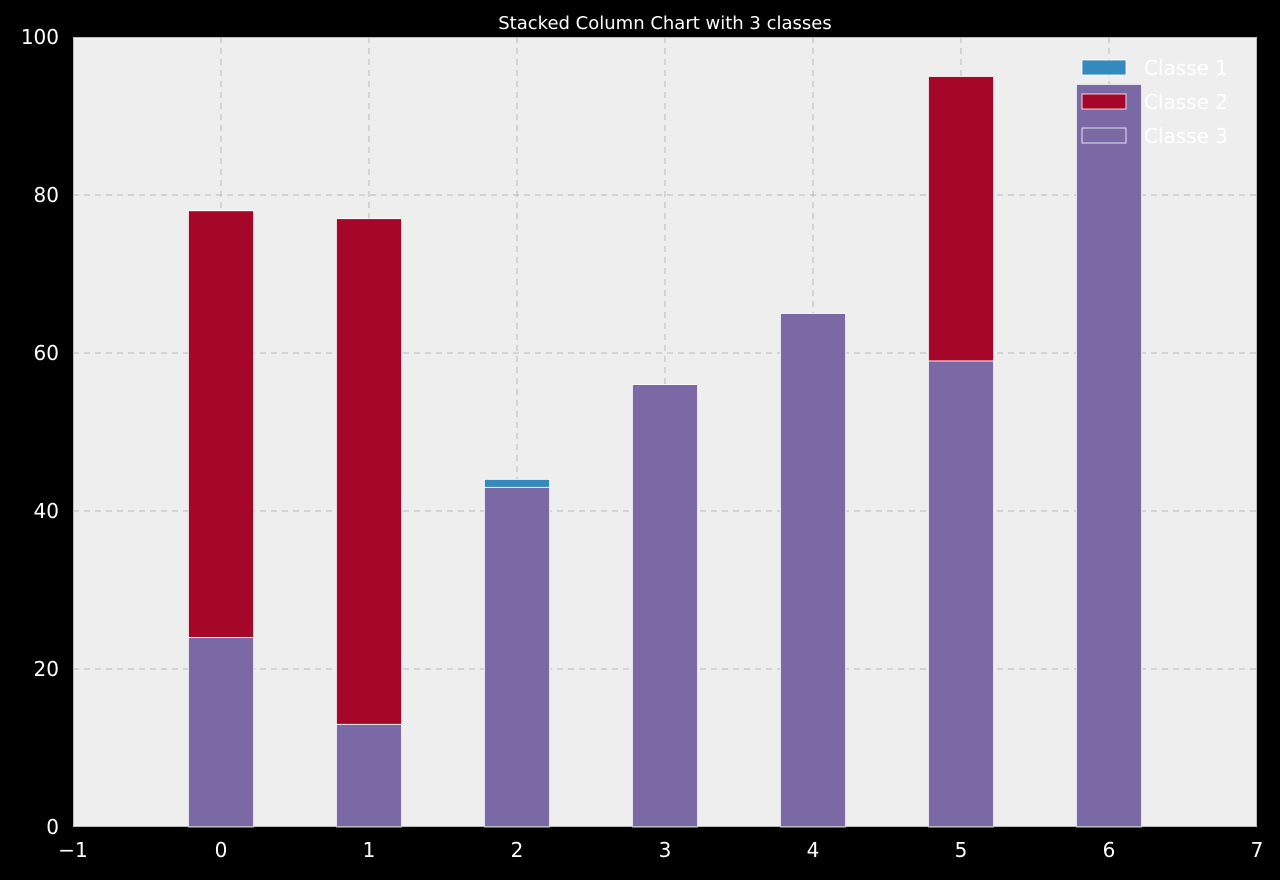 This screenshot has height=880, width=1280. Describe the element at coordinates (1186, 136) in the screenshot. I see `legend-label: Classe 3` at that location.